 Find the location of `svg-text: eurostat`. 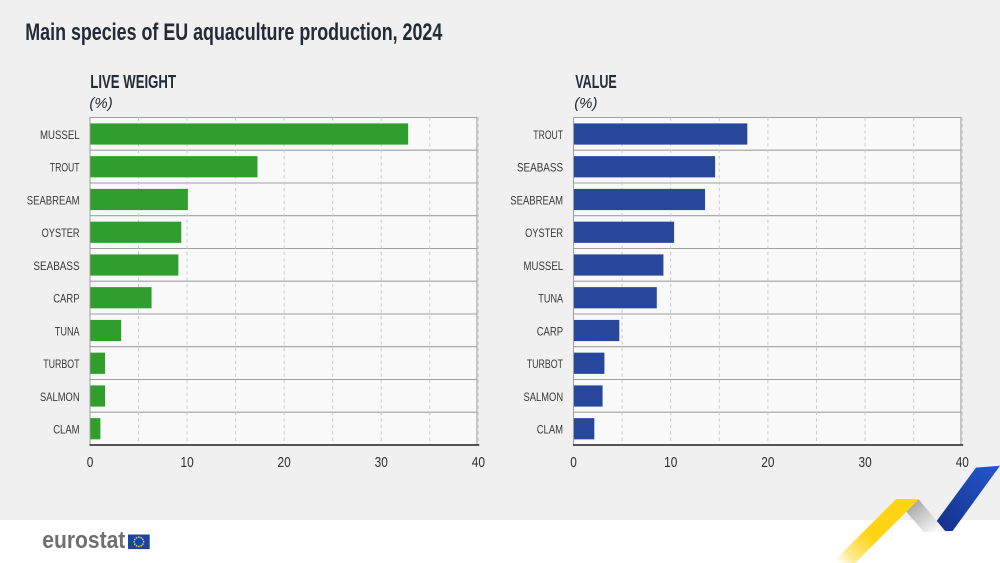

svg-text: eurostat is located at coordinates (83, 540).